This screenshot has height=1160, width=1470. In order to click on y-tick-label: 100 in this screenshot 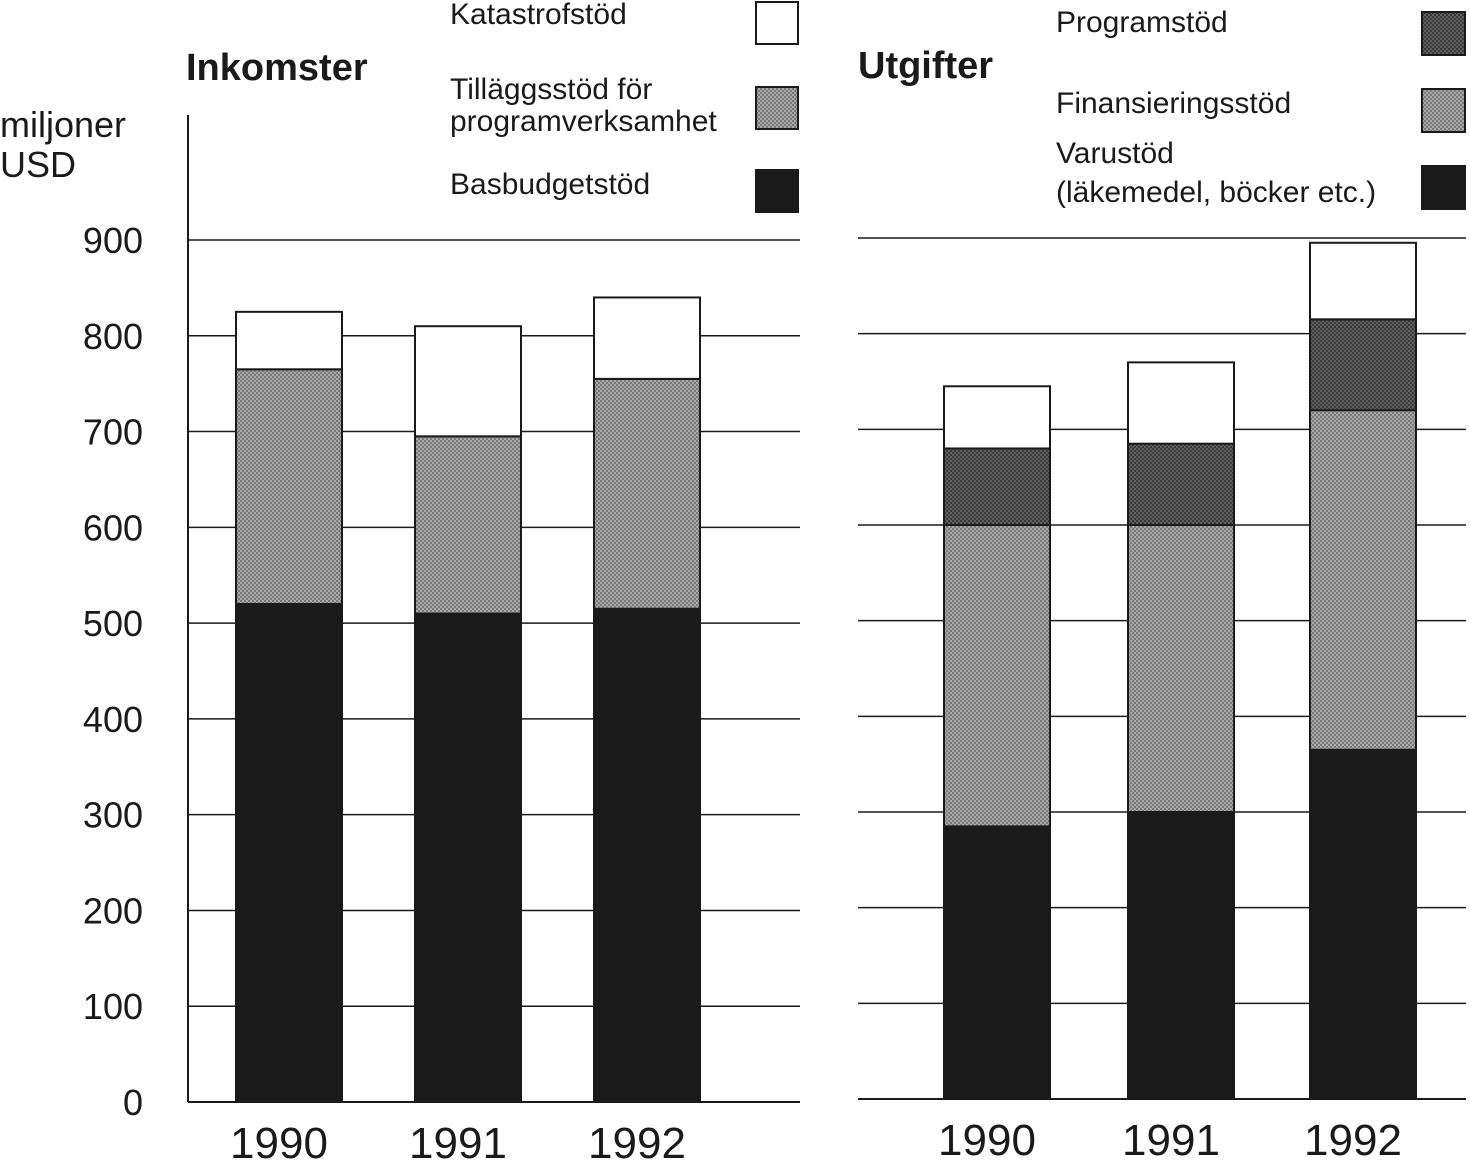, I will do `click(113, 1006)`.